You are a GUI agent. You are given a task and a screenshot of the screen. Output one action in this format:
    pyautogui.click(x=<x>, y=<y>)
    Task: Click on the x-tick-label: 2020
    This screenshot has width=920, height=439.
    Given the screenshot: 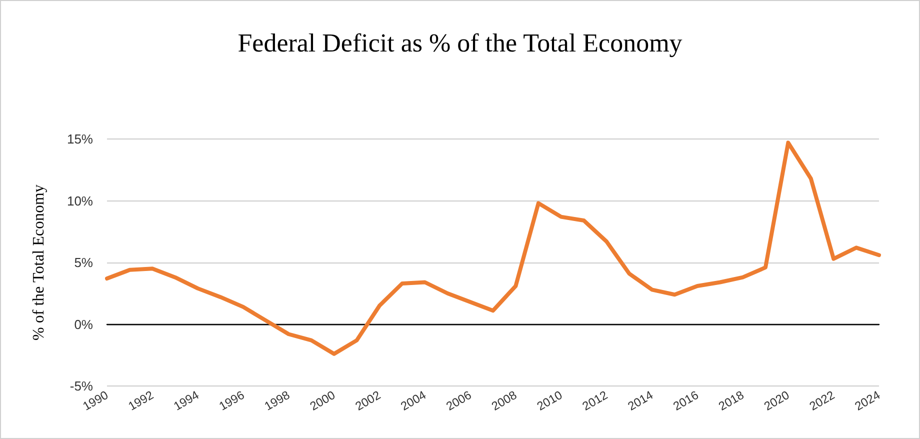 What is the action you would take?
    pyautogui.click(x=777, y=401)
    